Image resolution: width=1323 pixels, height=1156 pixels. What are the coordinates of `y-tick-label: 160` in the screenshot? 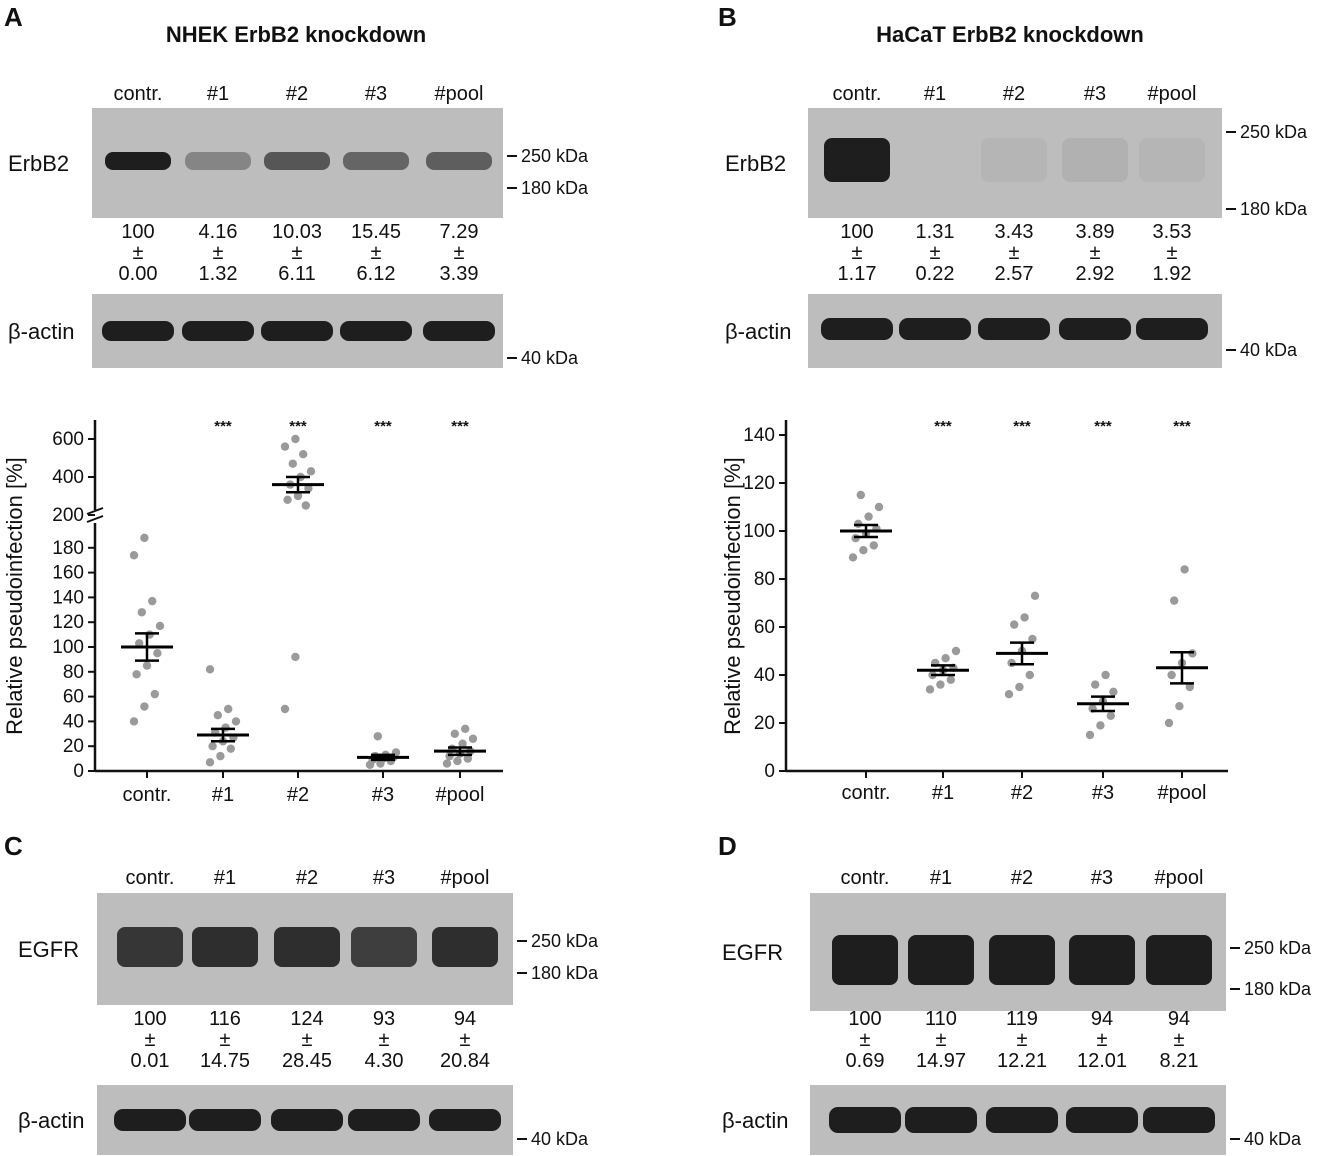 It's located at (68, 573).